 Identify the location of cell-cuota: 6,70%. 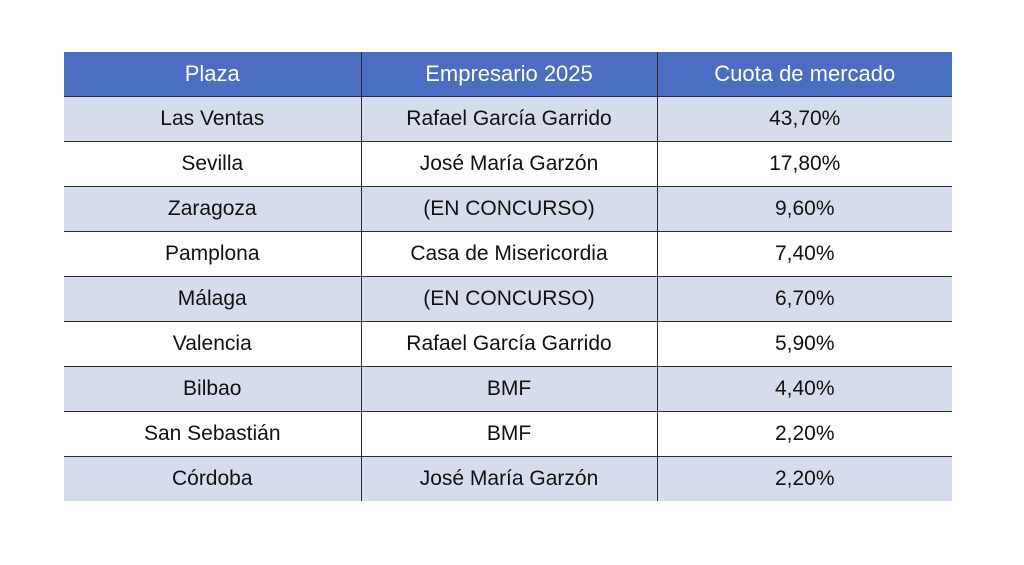
(804, 299).